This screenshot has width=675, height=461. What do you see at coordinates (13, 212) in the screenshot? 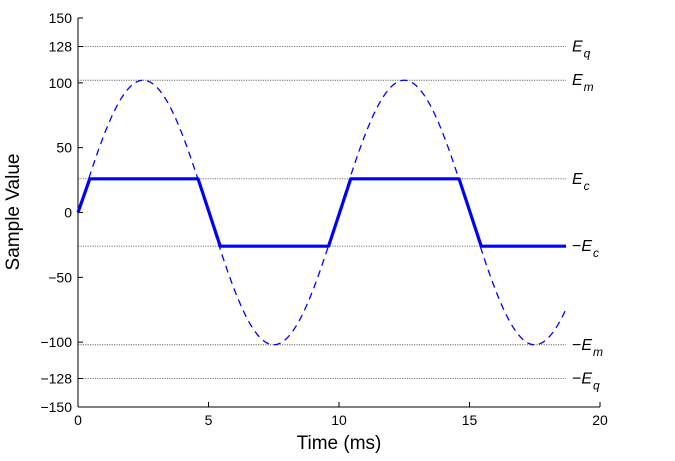
I see `y-axis-label: Sample Value` at bounding box center [13, 212].